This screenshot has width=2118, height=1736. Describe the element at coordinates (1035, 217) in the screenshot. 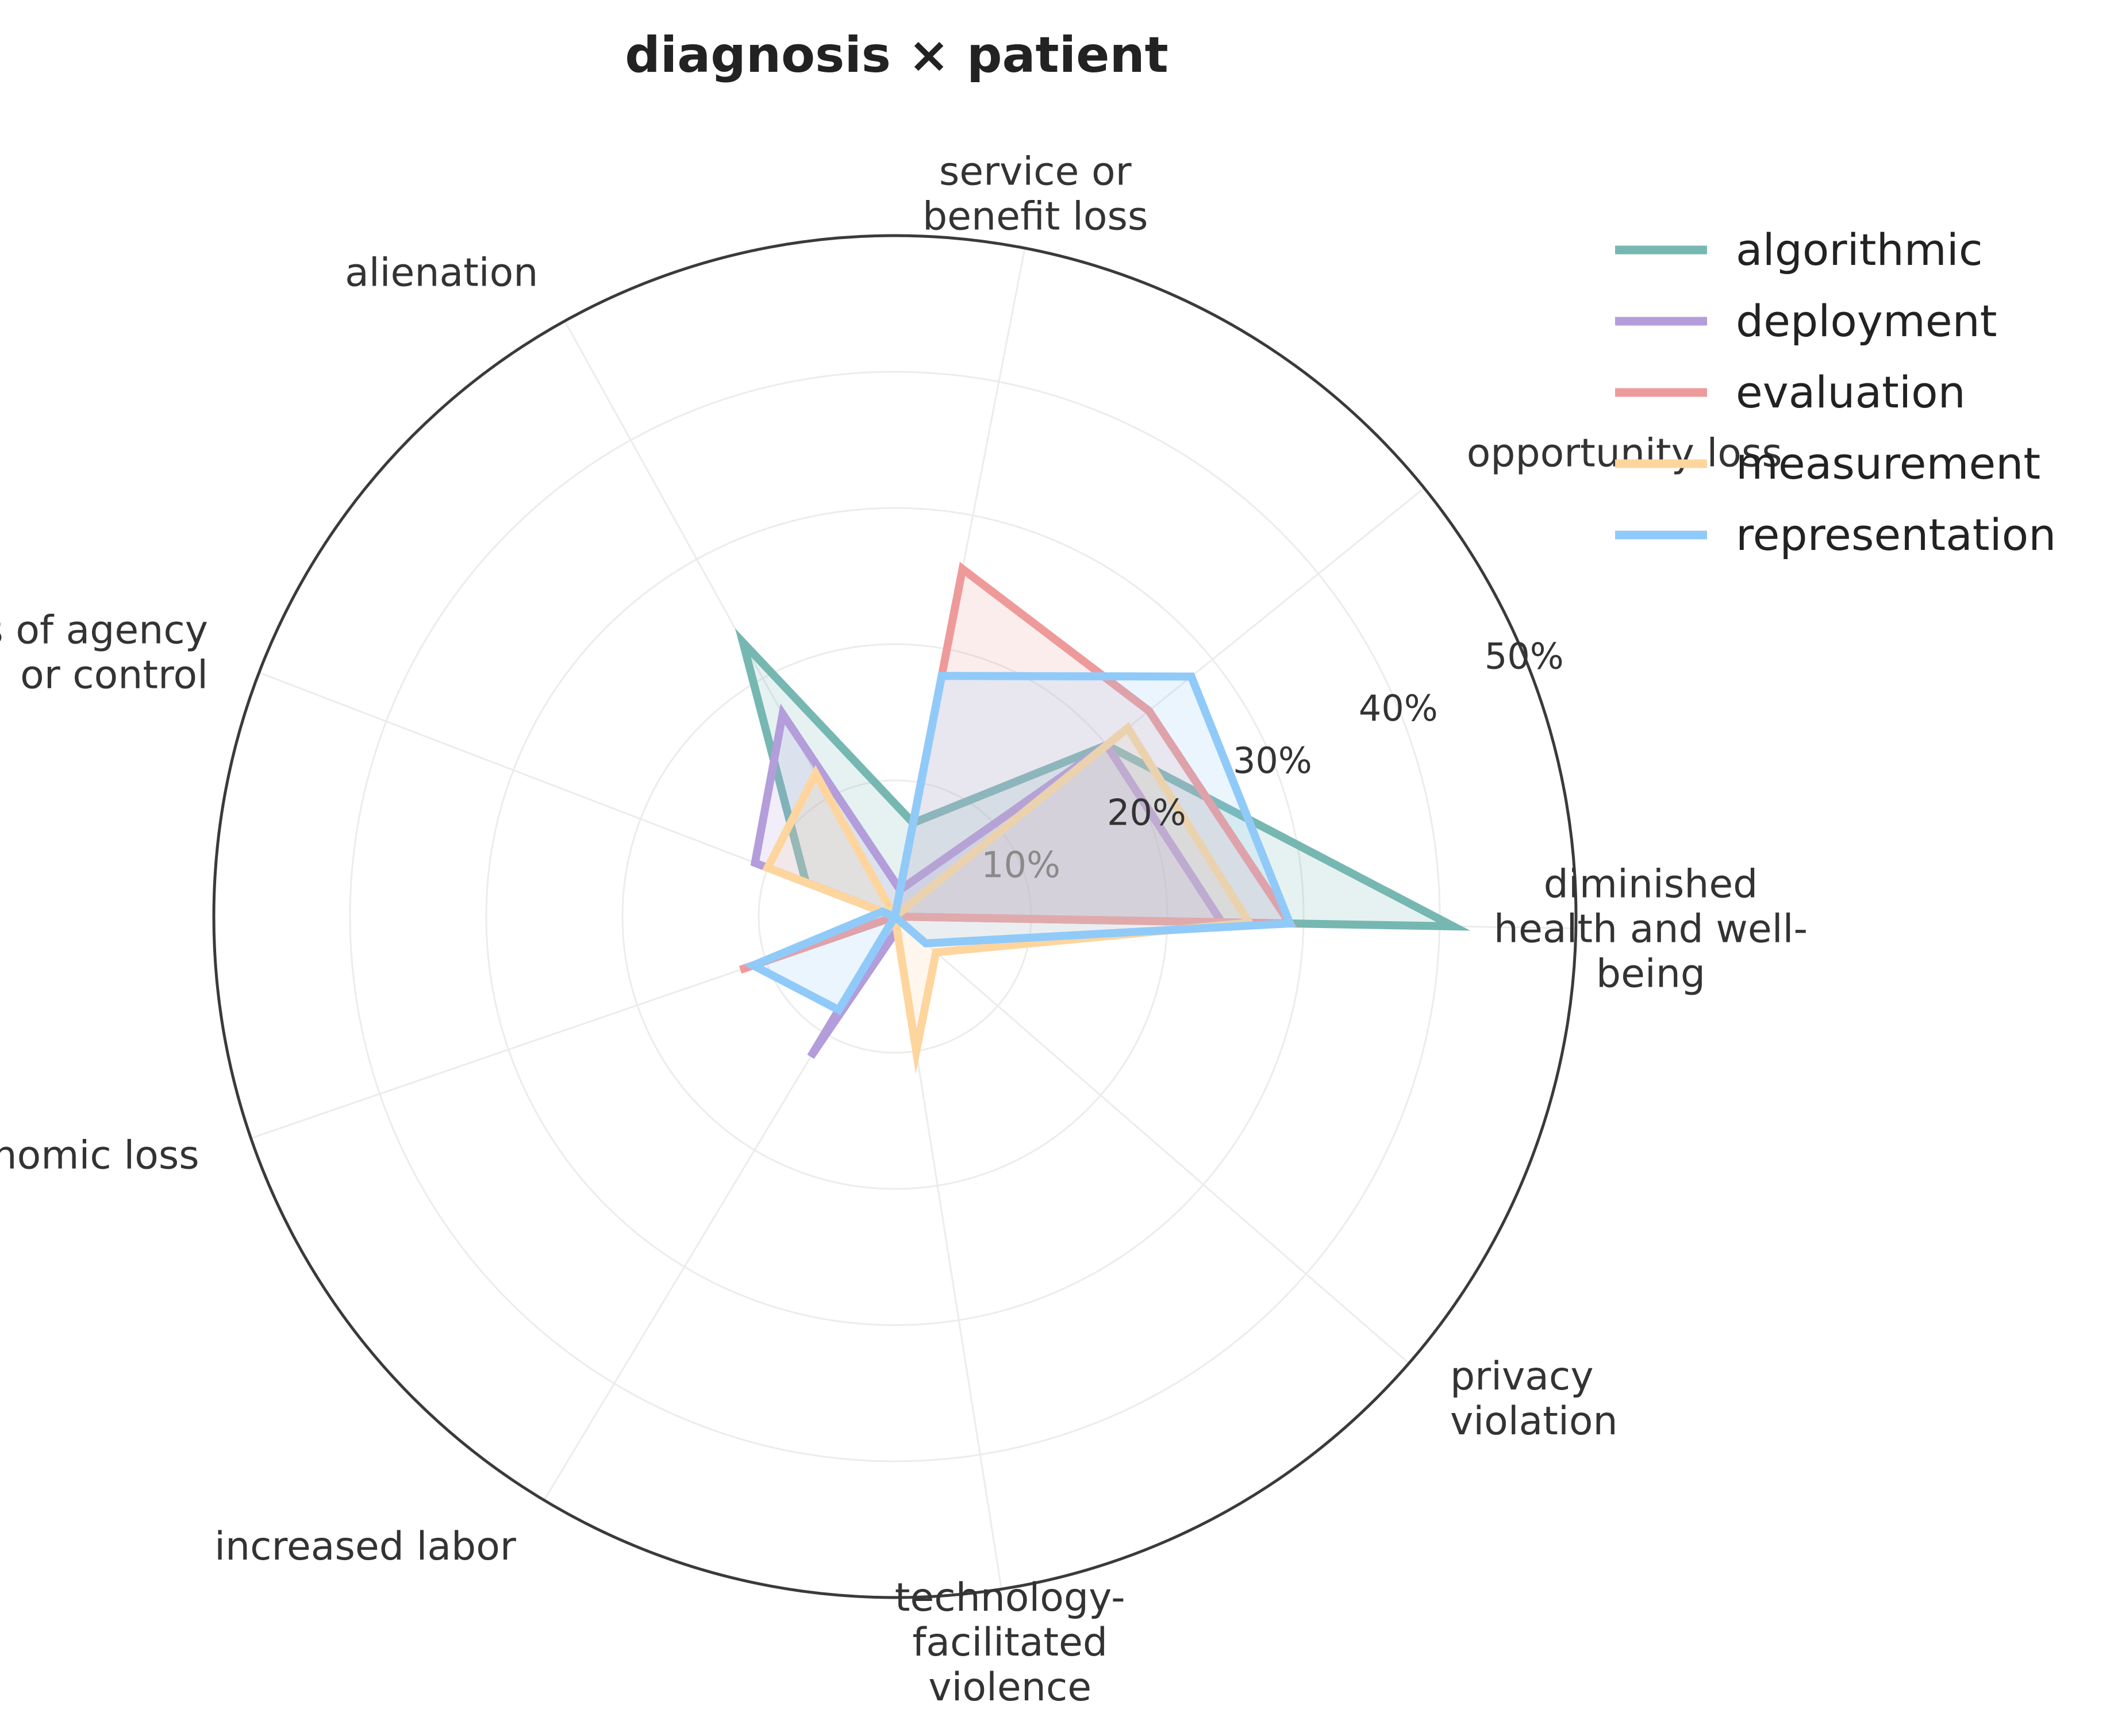

I see `category-label-line: benefit loss` at that location.